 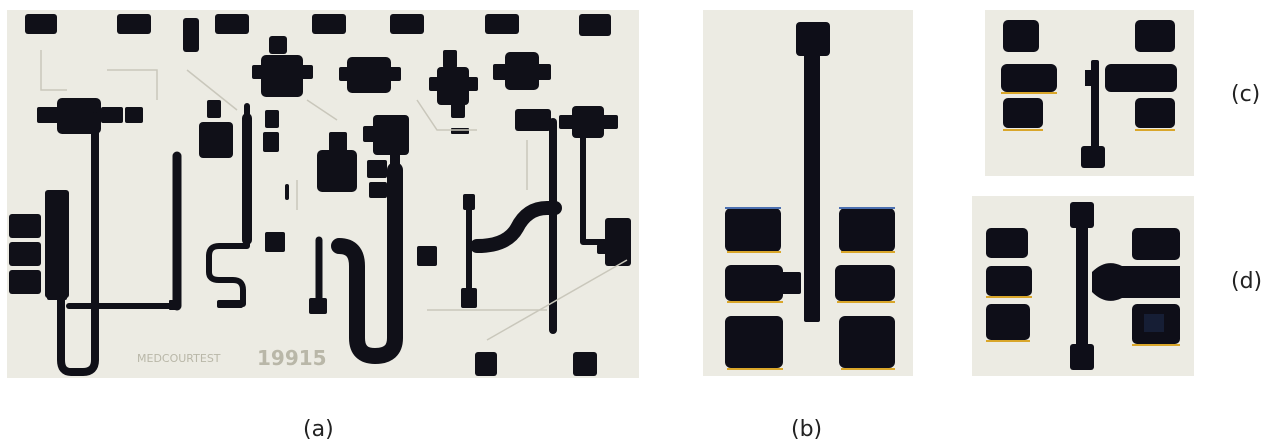 I want to click on panel-b-chip-photo, so click(x=808, y=193).